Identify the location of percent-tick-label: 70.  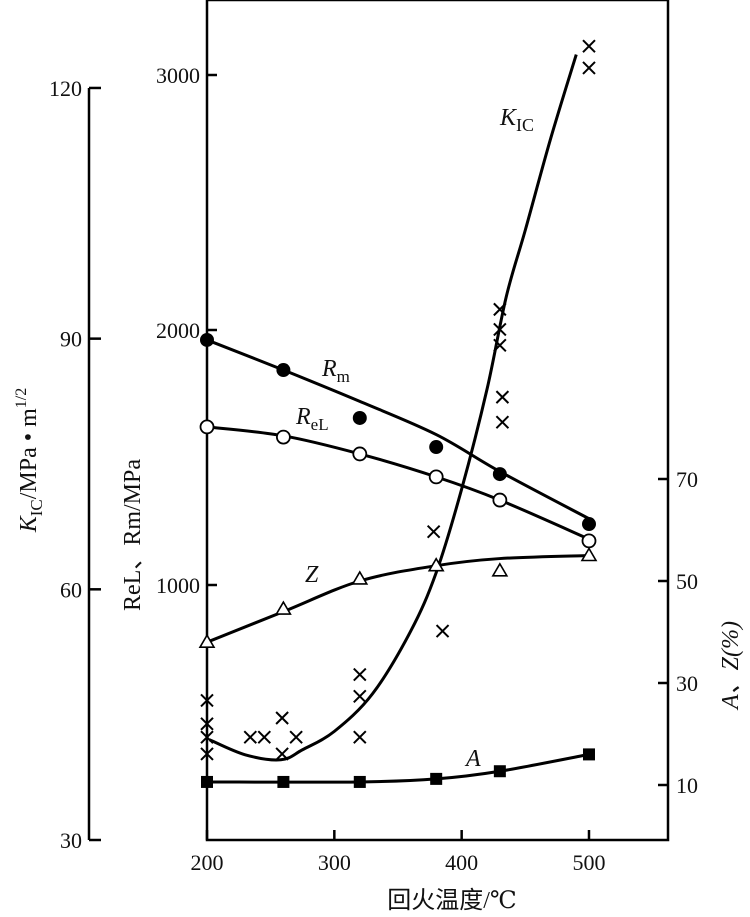
(687, 479).